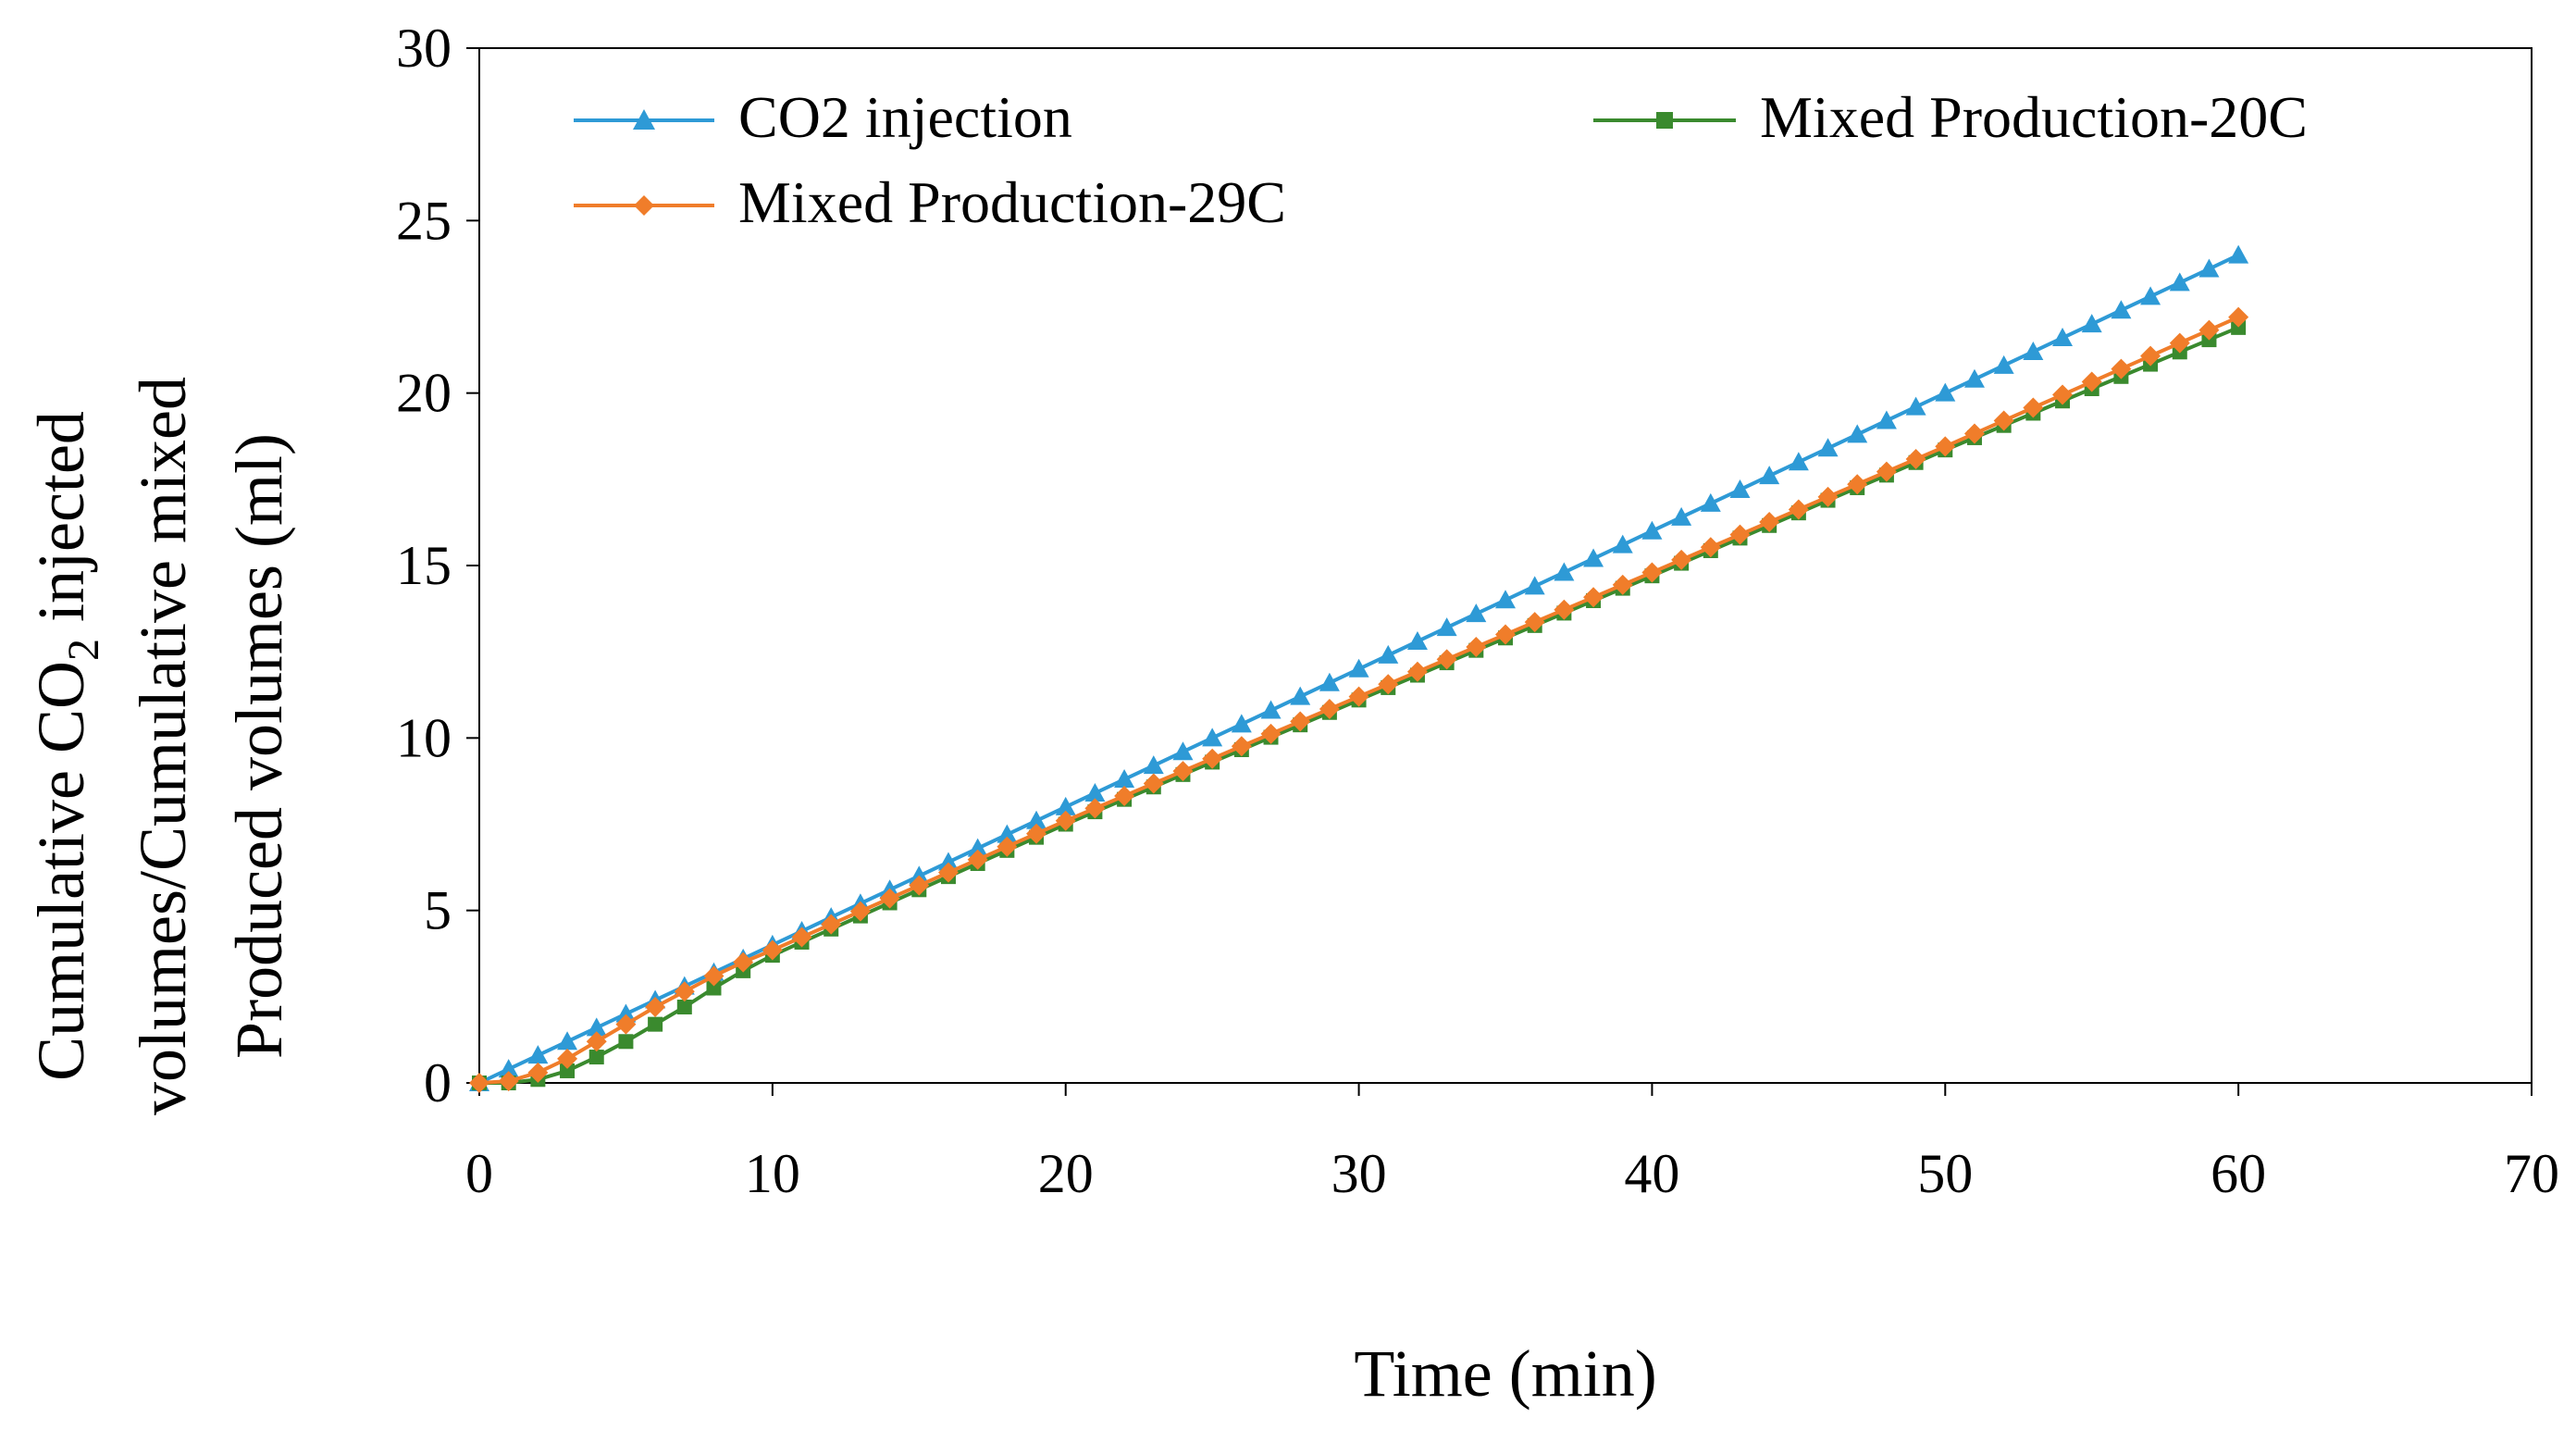 Image resolution: width=2576 pixels, height=1430 pixels. I want to click on legend-entry-co2-injection: CO2 injection, so click(823, 117).